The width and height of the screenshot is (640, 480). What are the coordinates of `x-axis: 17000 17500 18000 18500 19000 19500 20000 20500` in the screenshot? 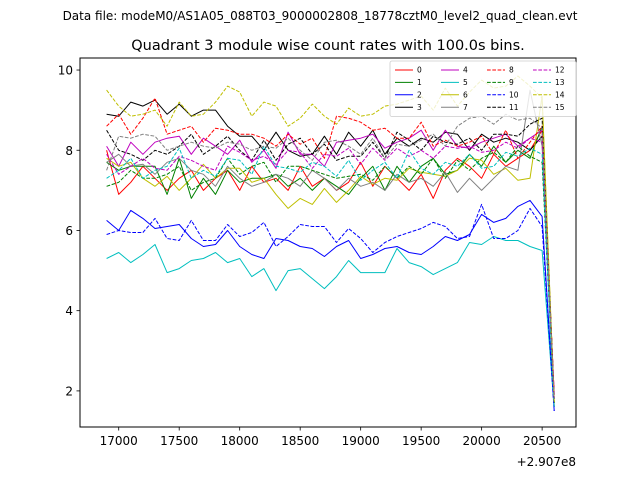 It's located at (330, 437).